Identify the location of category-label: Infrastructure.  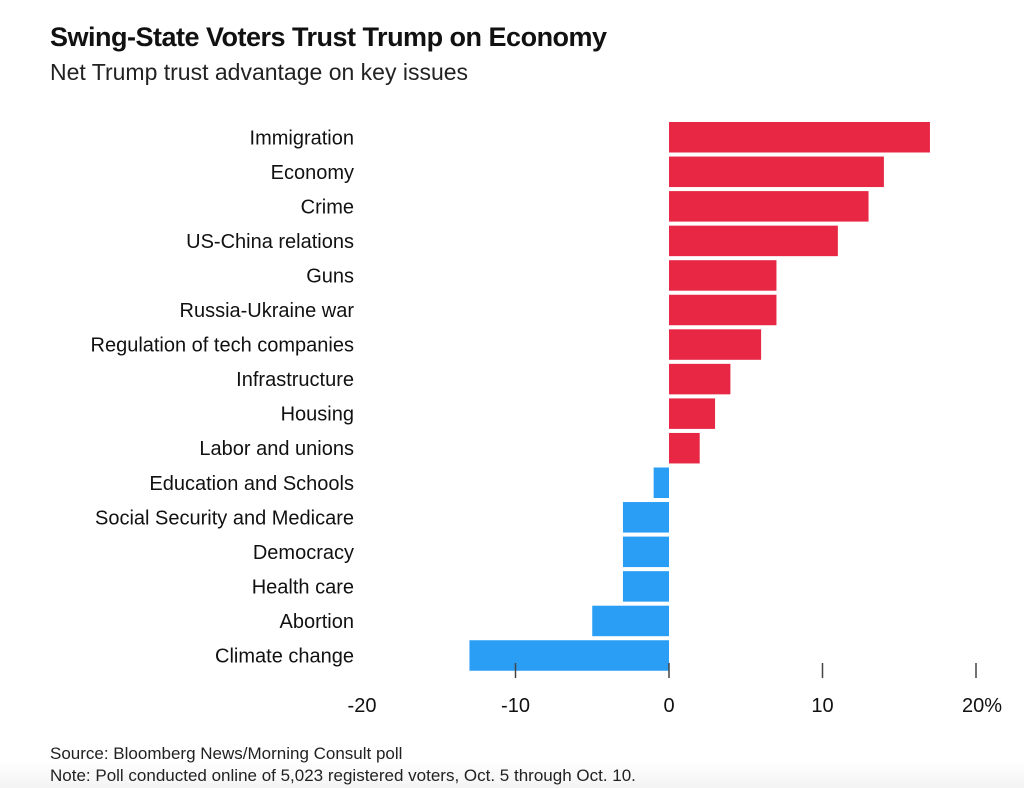
(295, 380).